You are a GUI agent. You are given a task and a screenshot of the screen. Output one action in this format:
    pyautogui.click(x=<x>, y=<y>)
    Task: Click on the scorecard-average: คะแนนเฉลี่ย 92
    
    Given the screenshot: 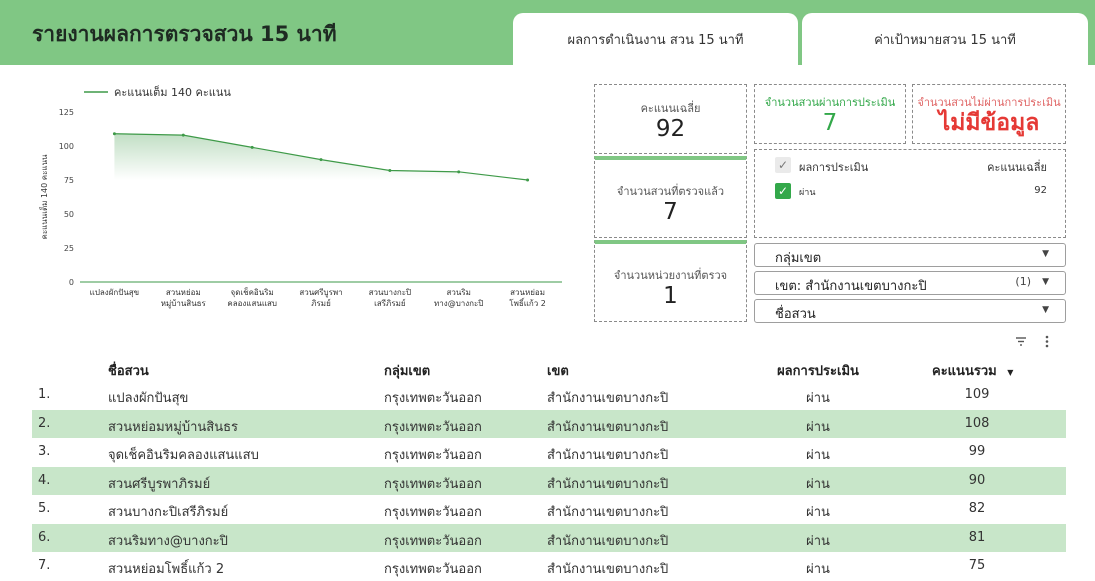 What is the action you would take?
    pyautogui.click(x=670, y=119)
    